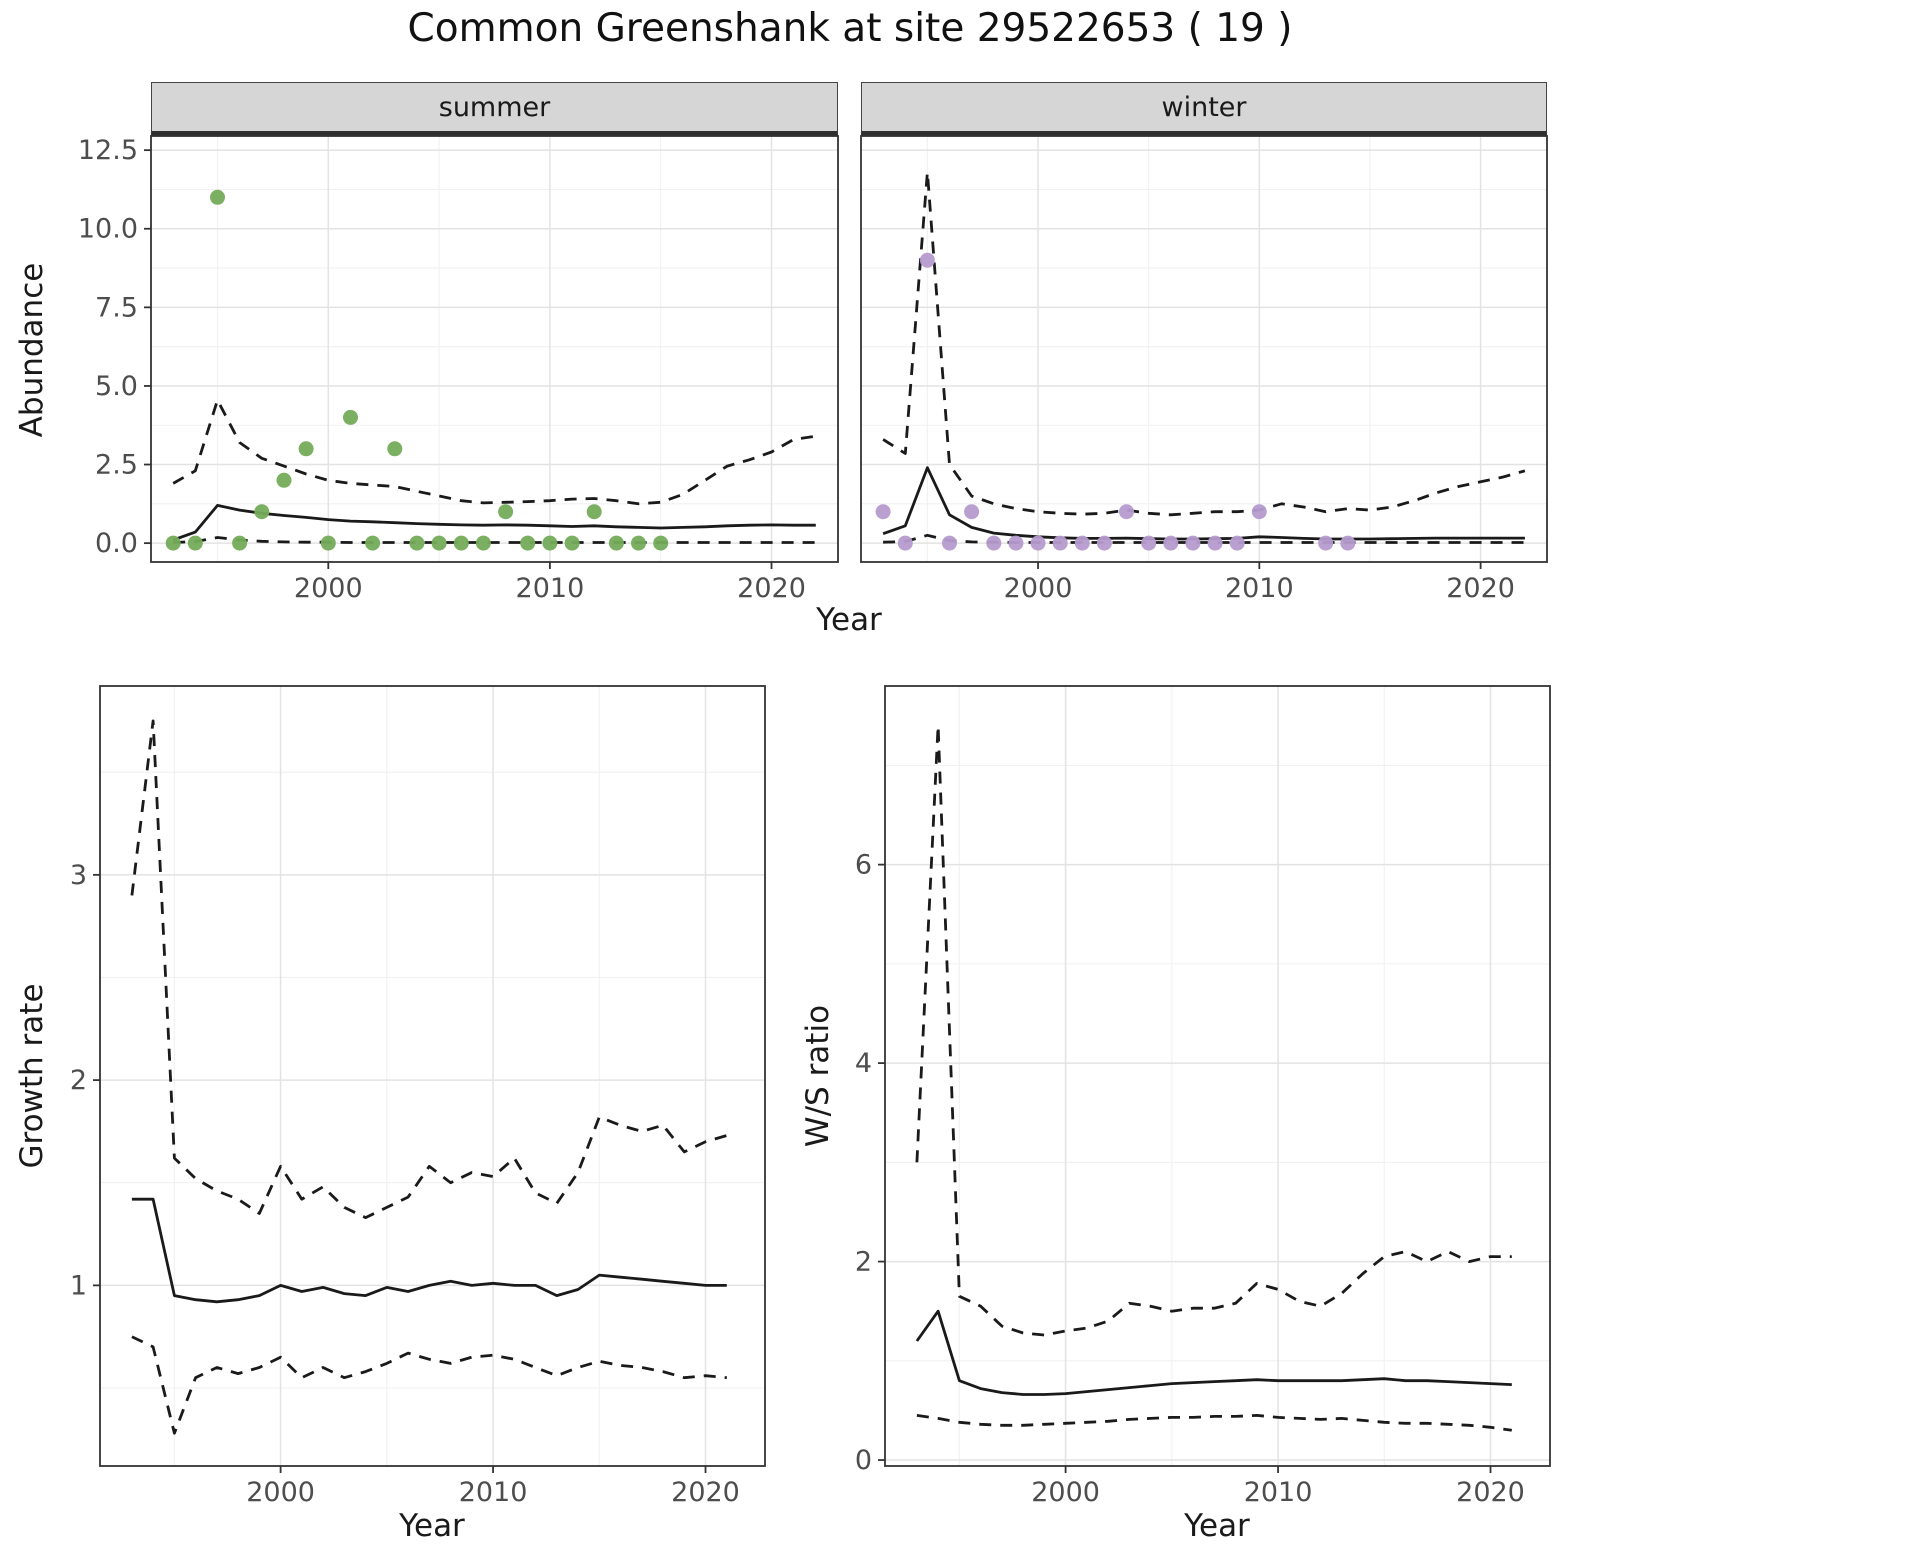 The height and width of the screenshot is (1560, 1920). What do you see at coordinates (863, 1262) in the screenshot?
I see `ws-ratio-y-tick-label: 2` at bounding box center [863, 1262].